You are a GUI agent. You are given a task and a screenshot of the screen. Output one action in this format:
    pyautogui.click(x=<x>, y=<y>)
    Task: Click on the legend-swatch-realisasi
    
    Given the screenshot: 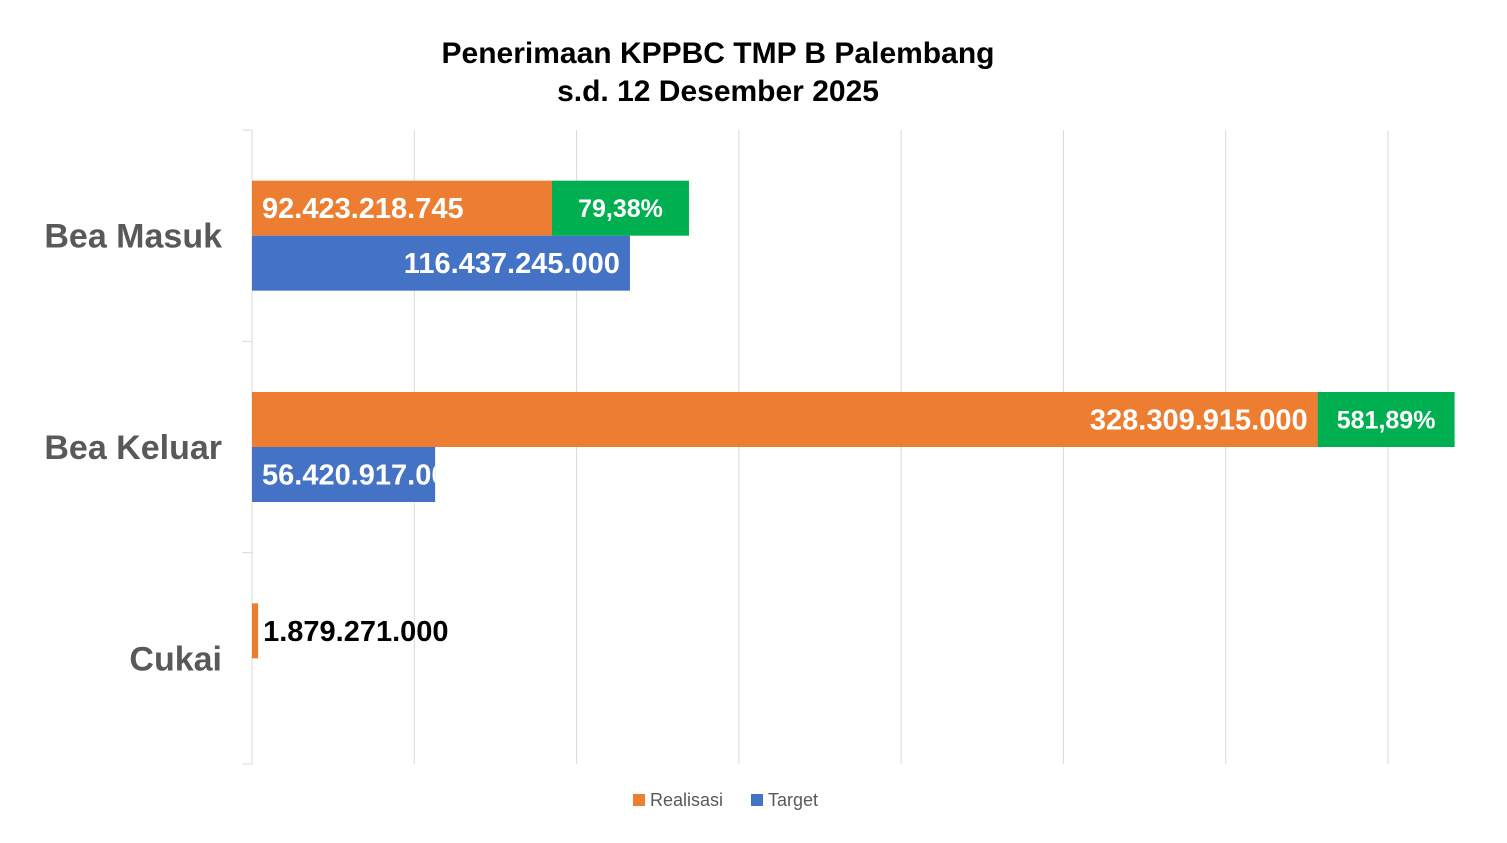 What is the action you would take?
    pyautogui.click(x=639, y=800)
    